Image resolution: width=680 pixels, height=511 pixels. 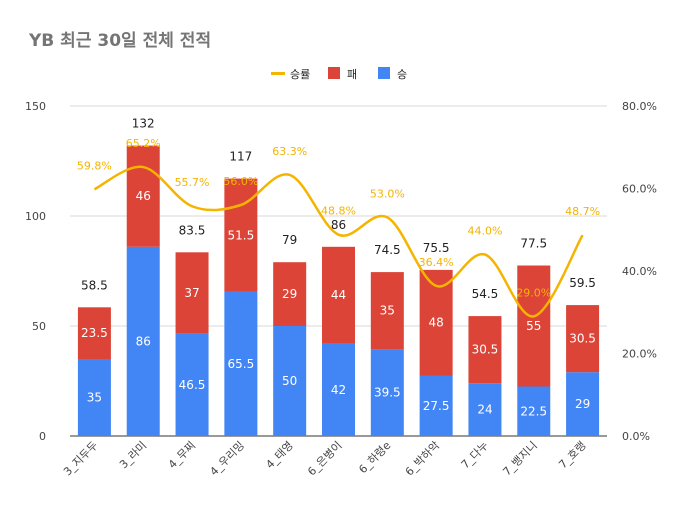 I want to click on legend-label: 패, so click(x=352, y=74).